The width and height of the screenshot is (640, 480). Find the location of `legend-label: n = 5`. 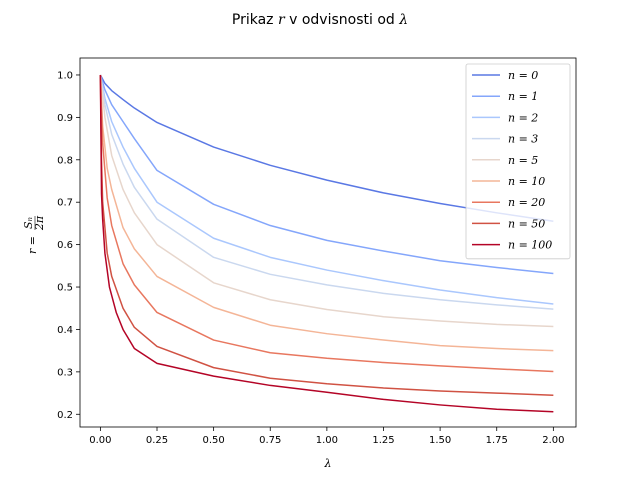

legend-label: n = 5 is located at coordinates (523, 160).